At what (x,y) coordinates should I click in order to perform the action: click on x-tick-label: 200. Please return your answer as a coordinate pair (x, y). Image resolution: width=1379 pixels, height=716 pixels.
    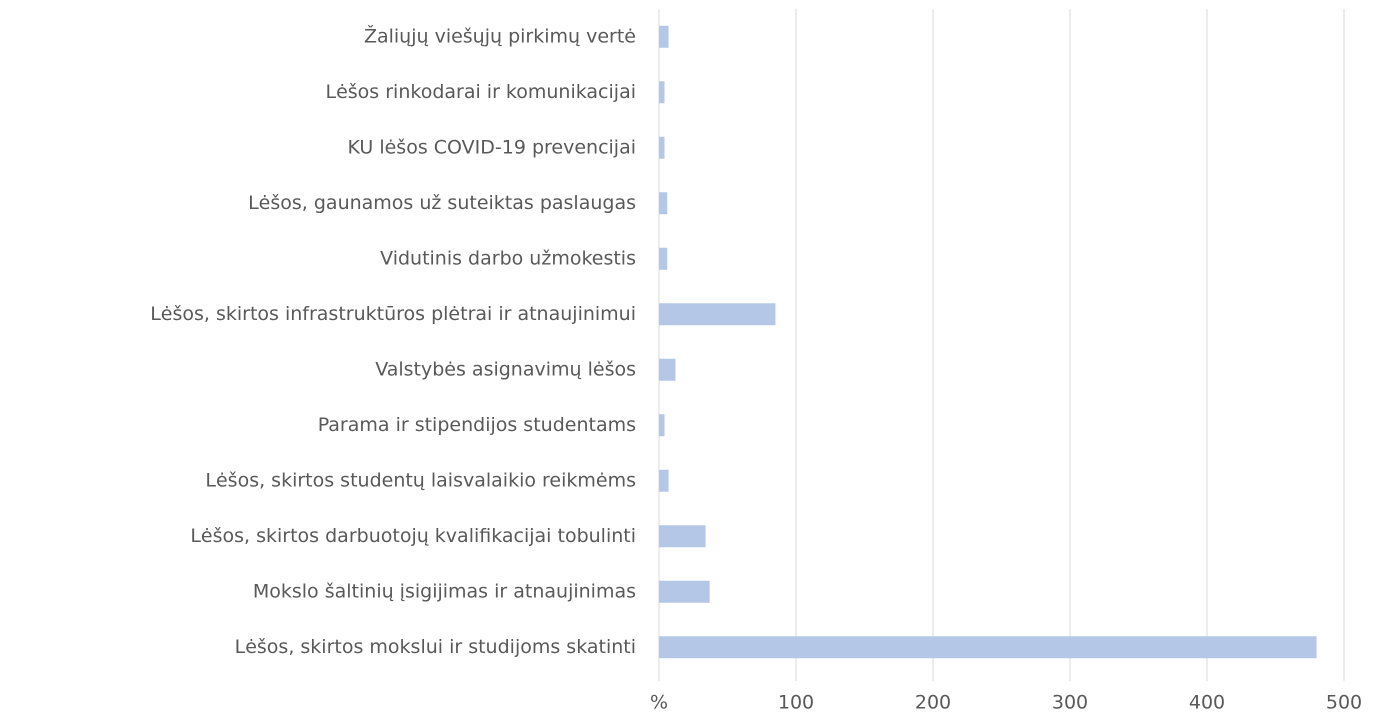
    Looking at the image, I should click on (933, 703).